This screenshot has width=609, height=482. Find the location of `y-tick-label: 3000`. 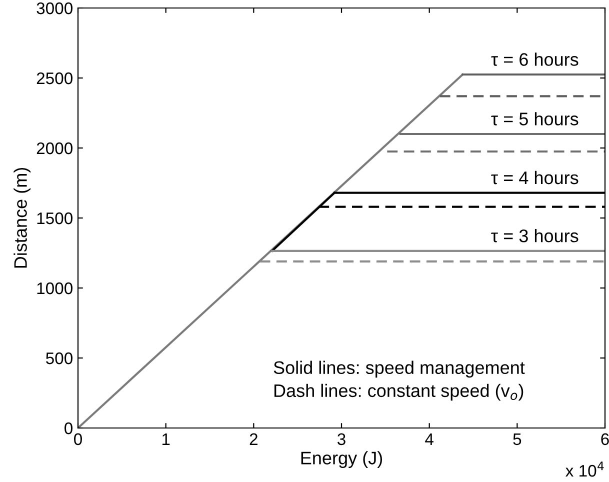

y-tick-label: 3000 is located at coordinates (54, 8).